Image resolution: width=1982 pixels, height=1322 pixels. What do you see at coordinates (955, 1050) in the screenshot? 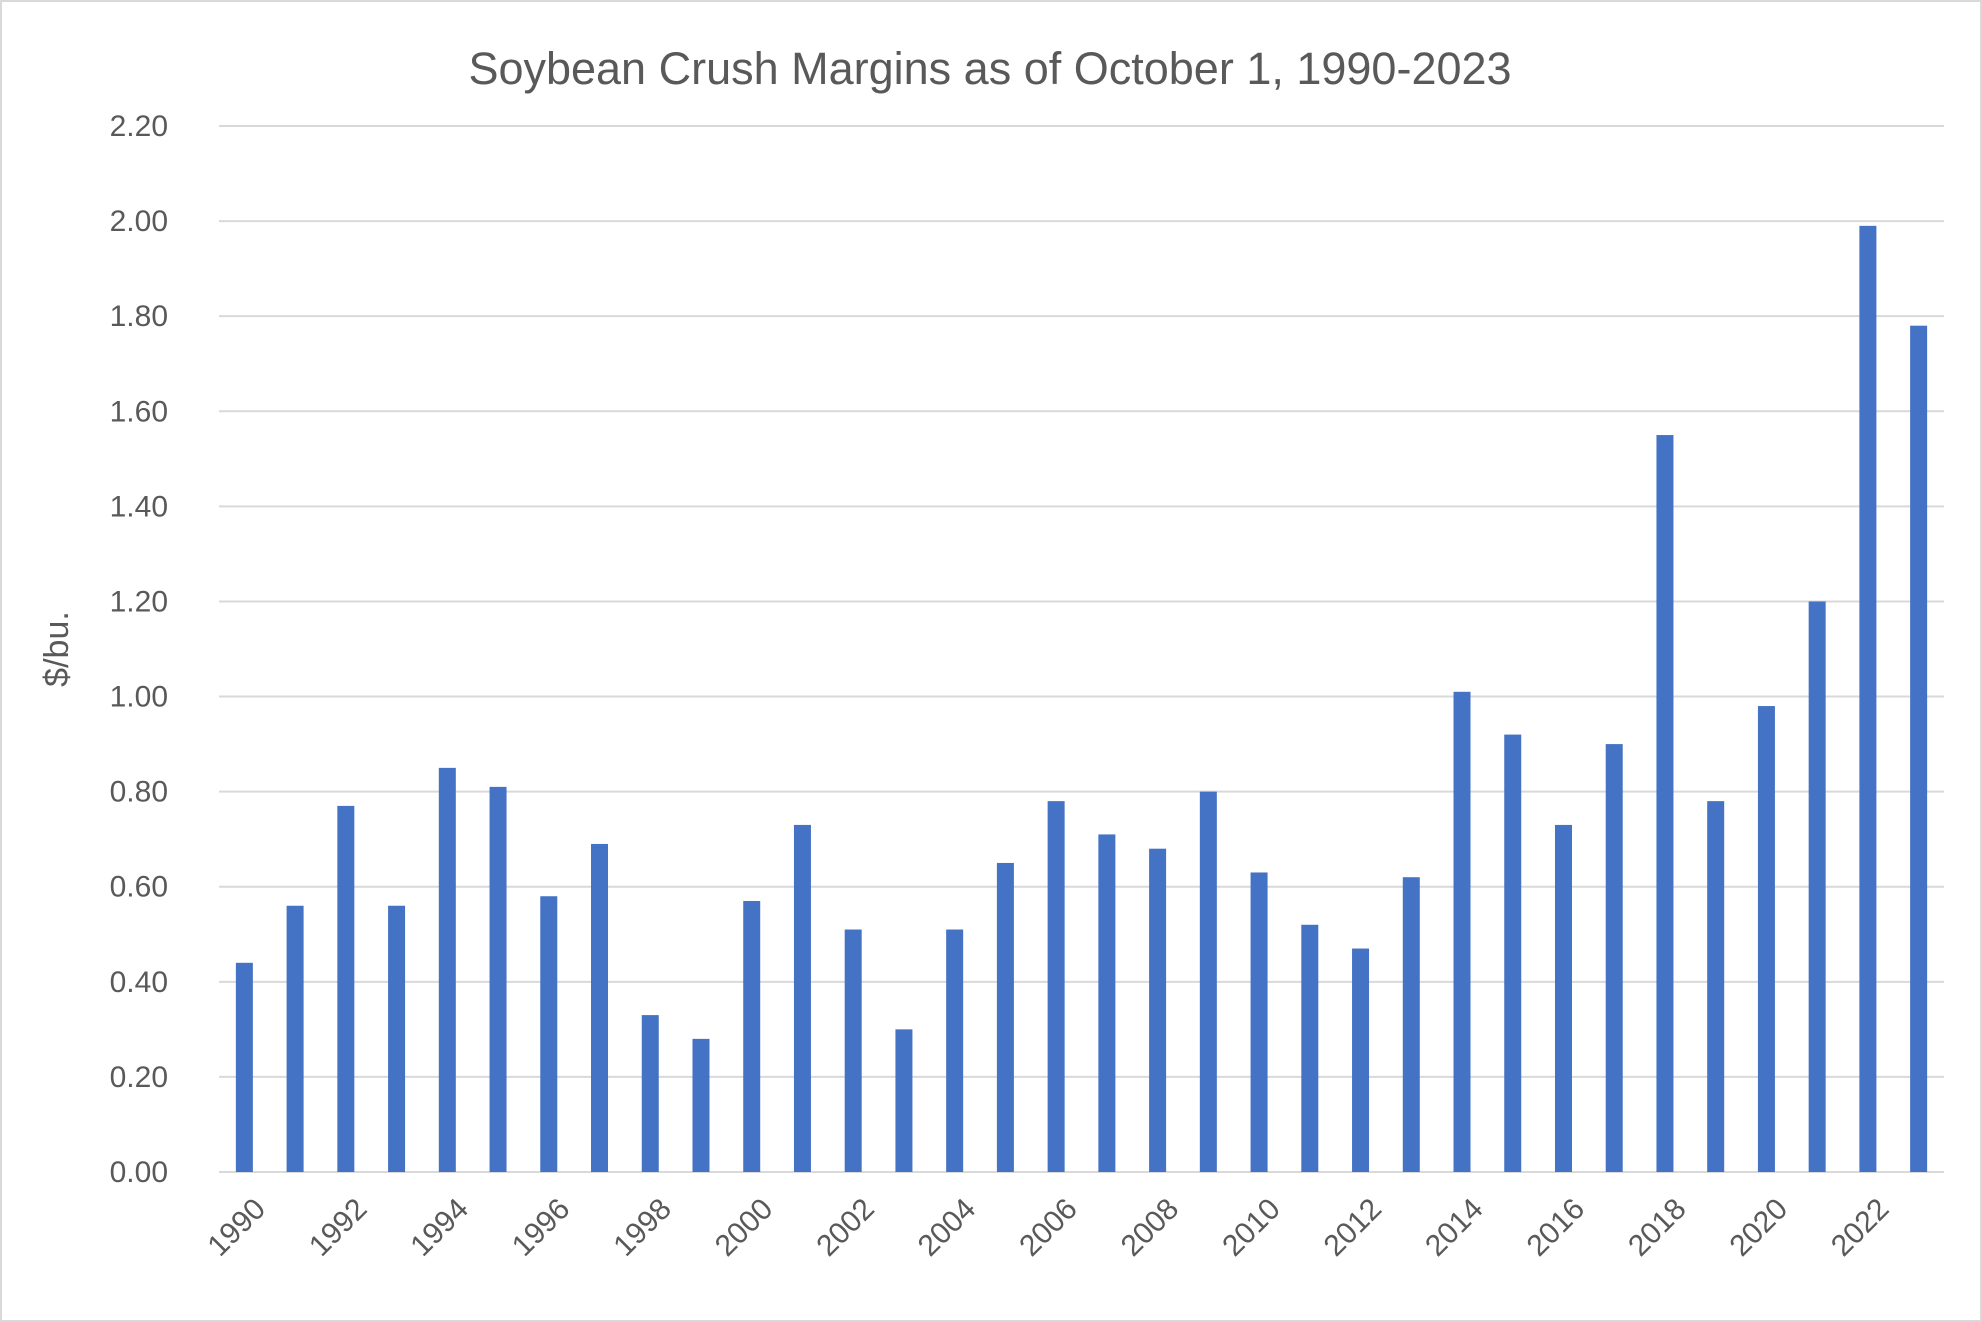
I see `bar-2004` at bounding box center [955, 1050].